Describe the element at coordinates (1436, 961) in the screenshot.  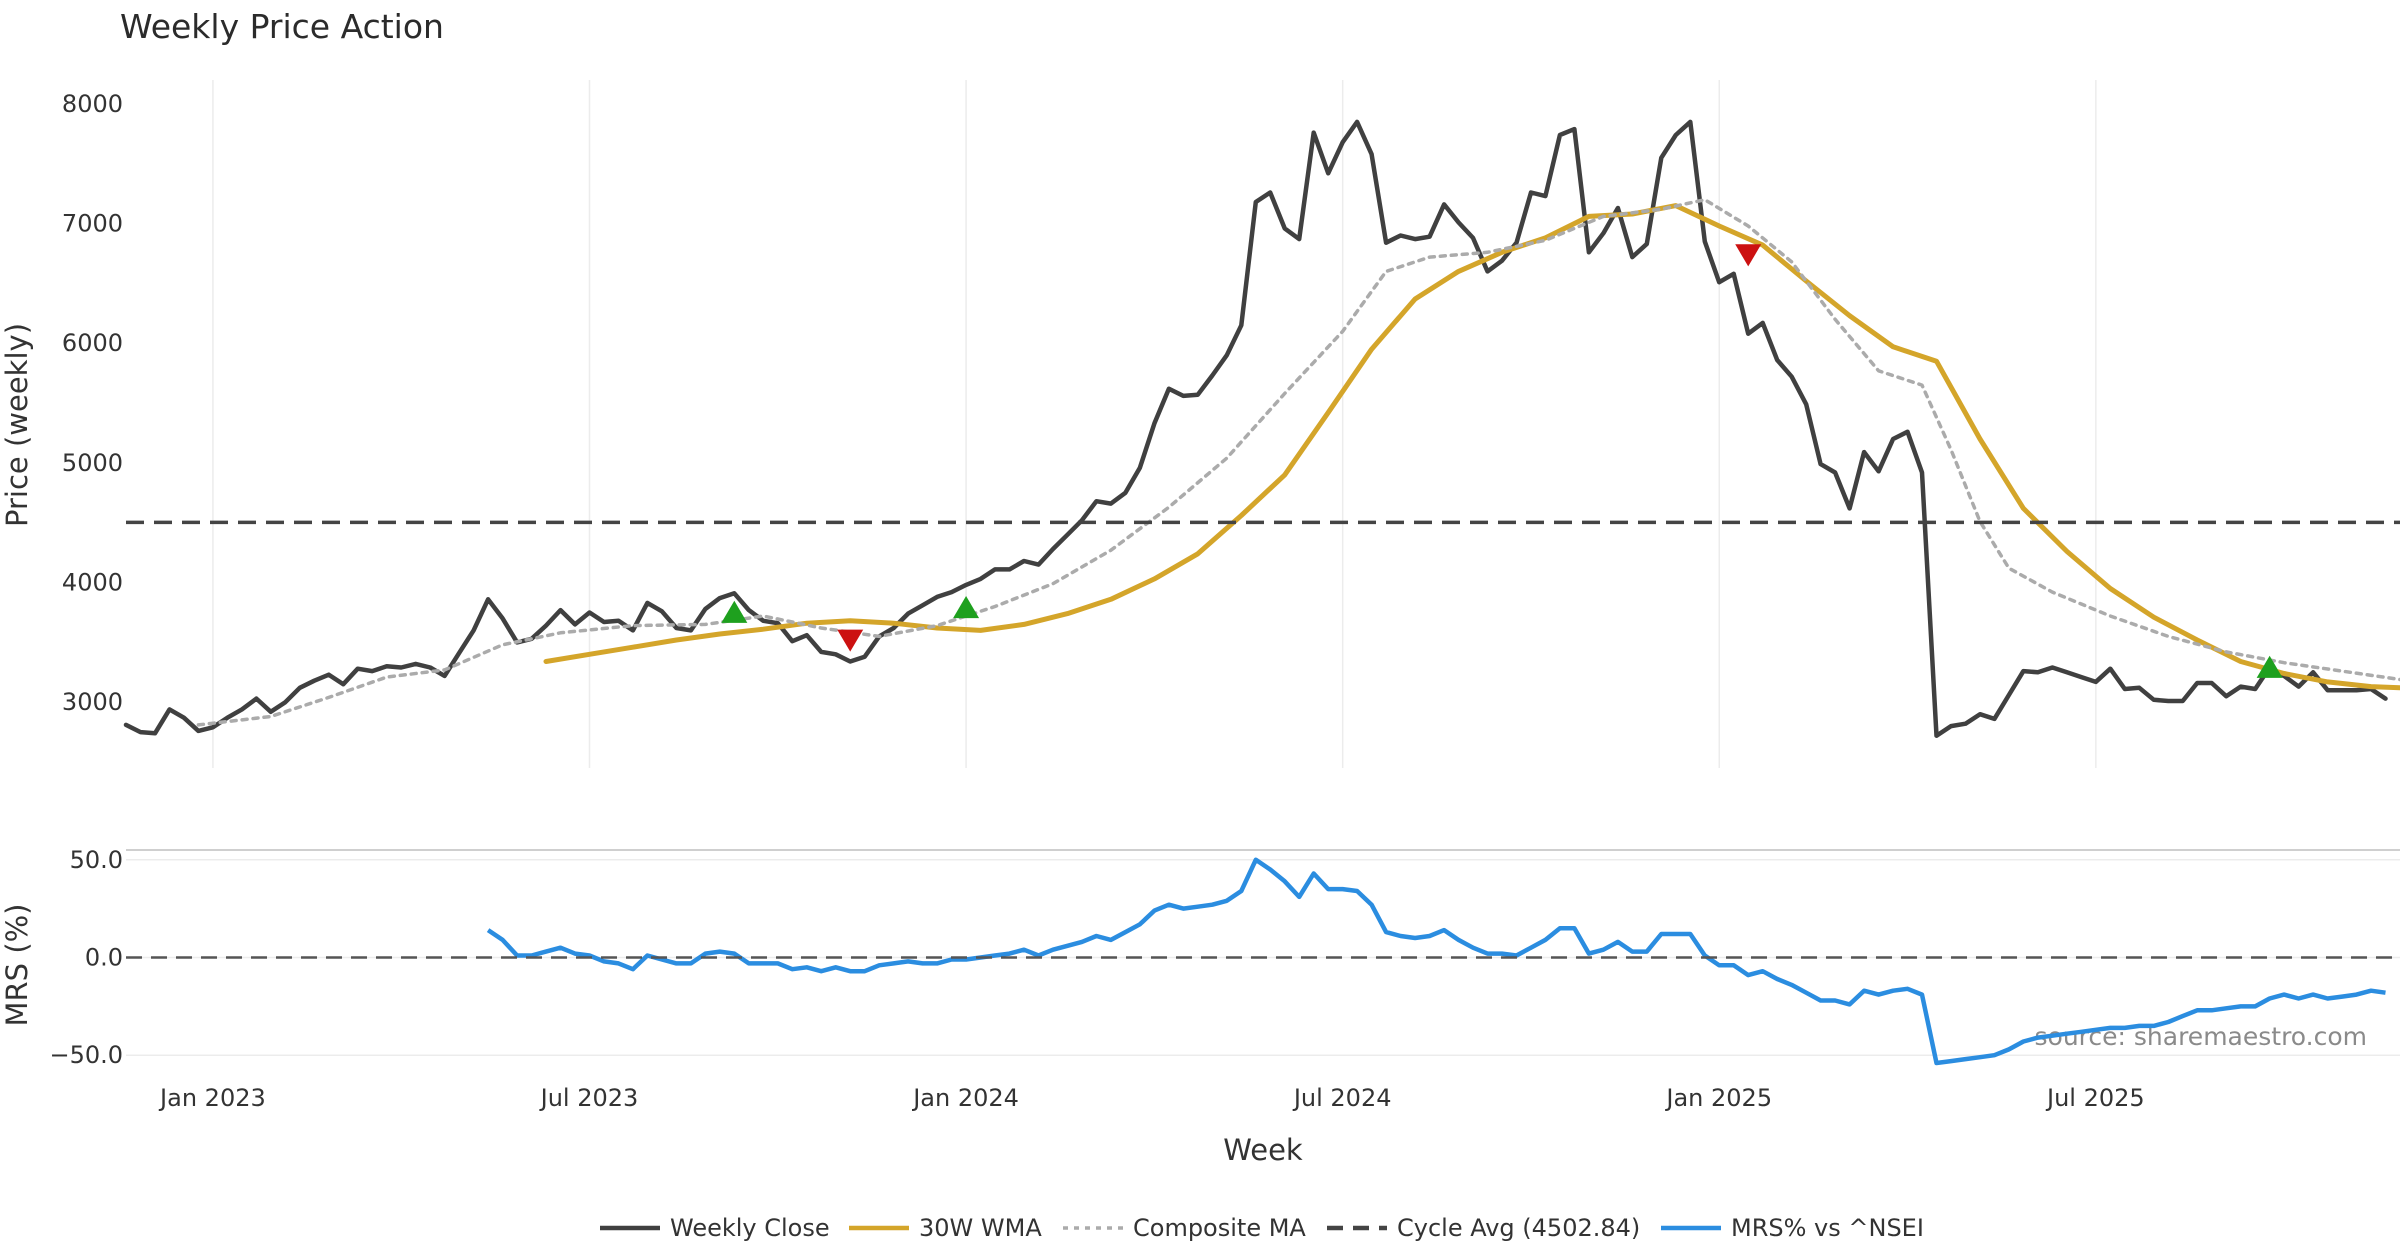
I see `mrs-series` at that location.